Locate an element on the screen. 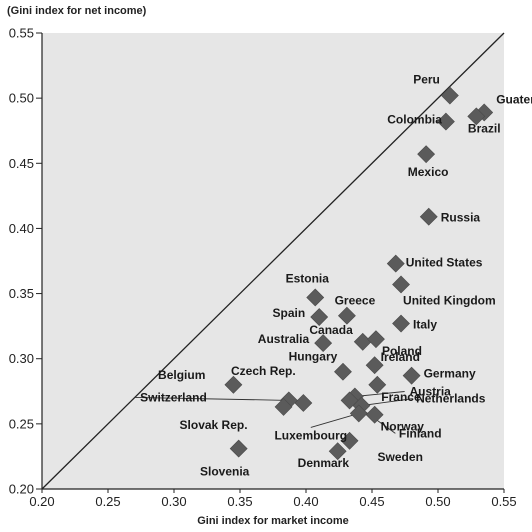 This screenshot has width=532, height=532. point-label-poland: Poland is located at coordinates (402, 351).